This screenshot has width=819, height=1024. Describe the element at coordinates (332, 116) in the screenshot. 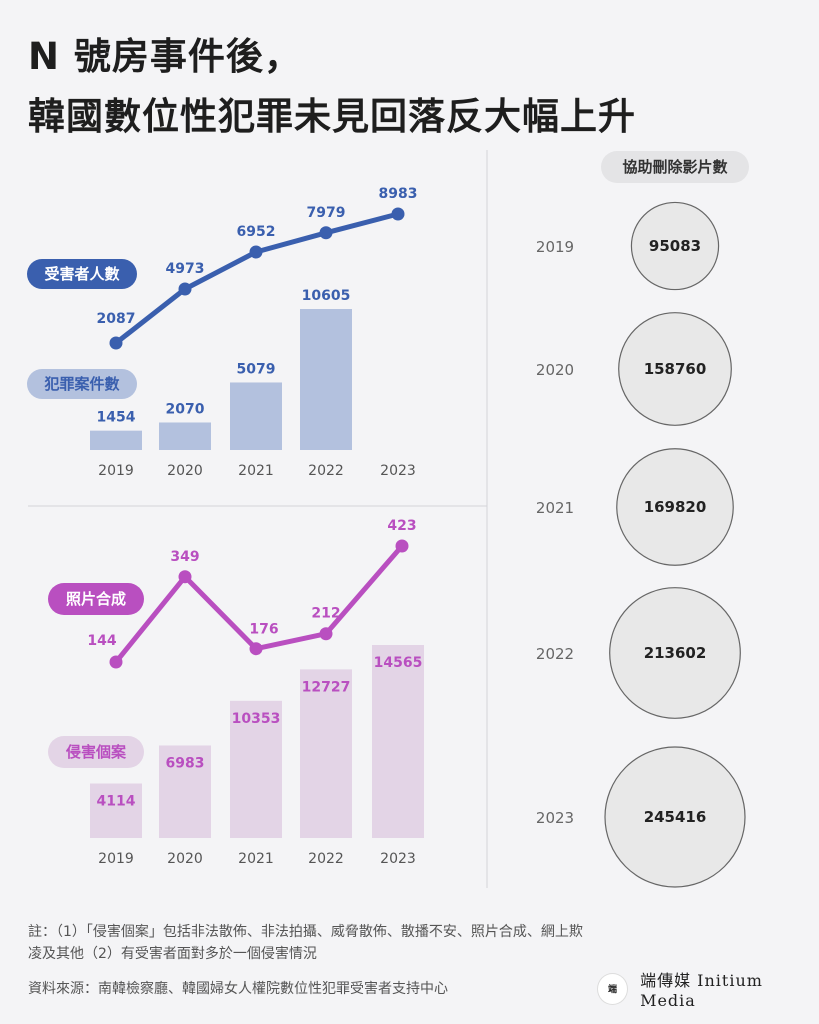

I see `title-line-2: 韓國數位性犯罪未見回落反大幅上升` at that location.